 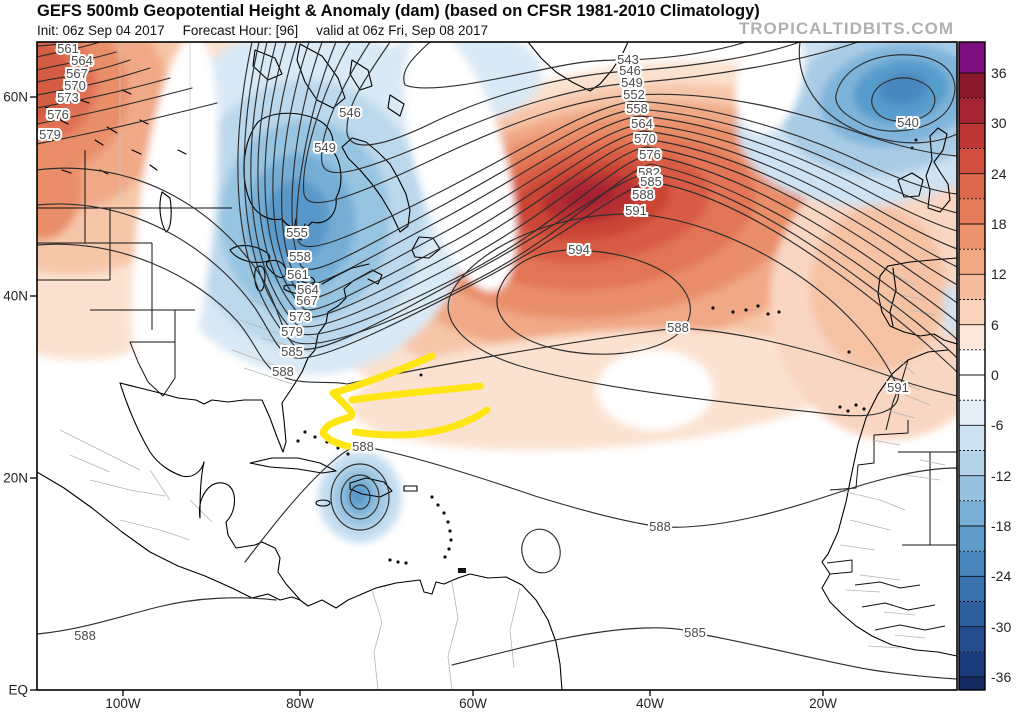 I want to click on colorbar-tick-label: -6, so click(x=997, y=425).